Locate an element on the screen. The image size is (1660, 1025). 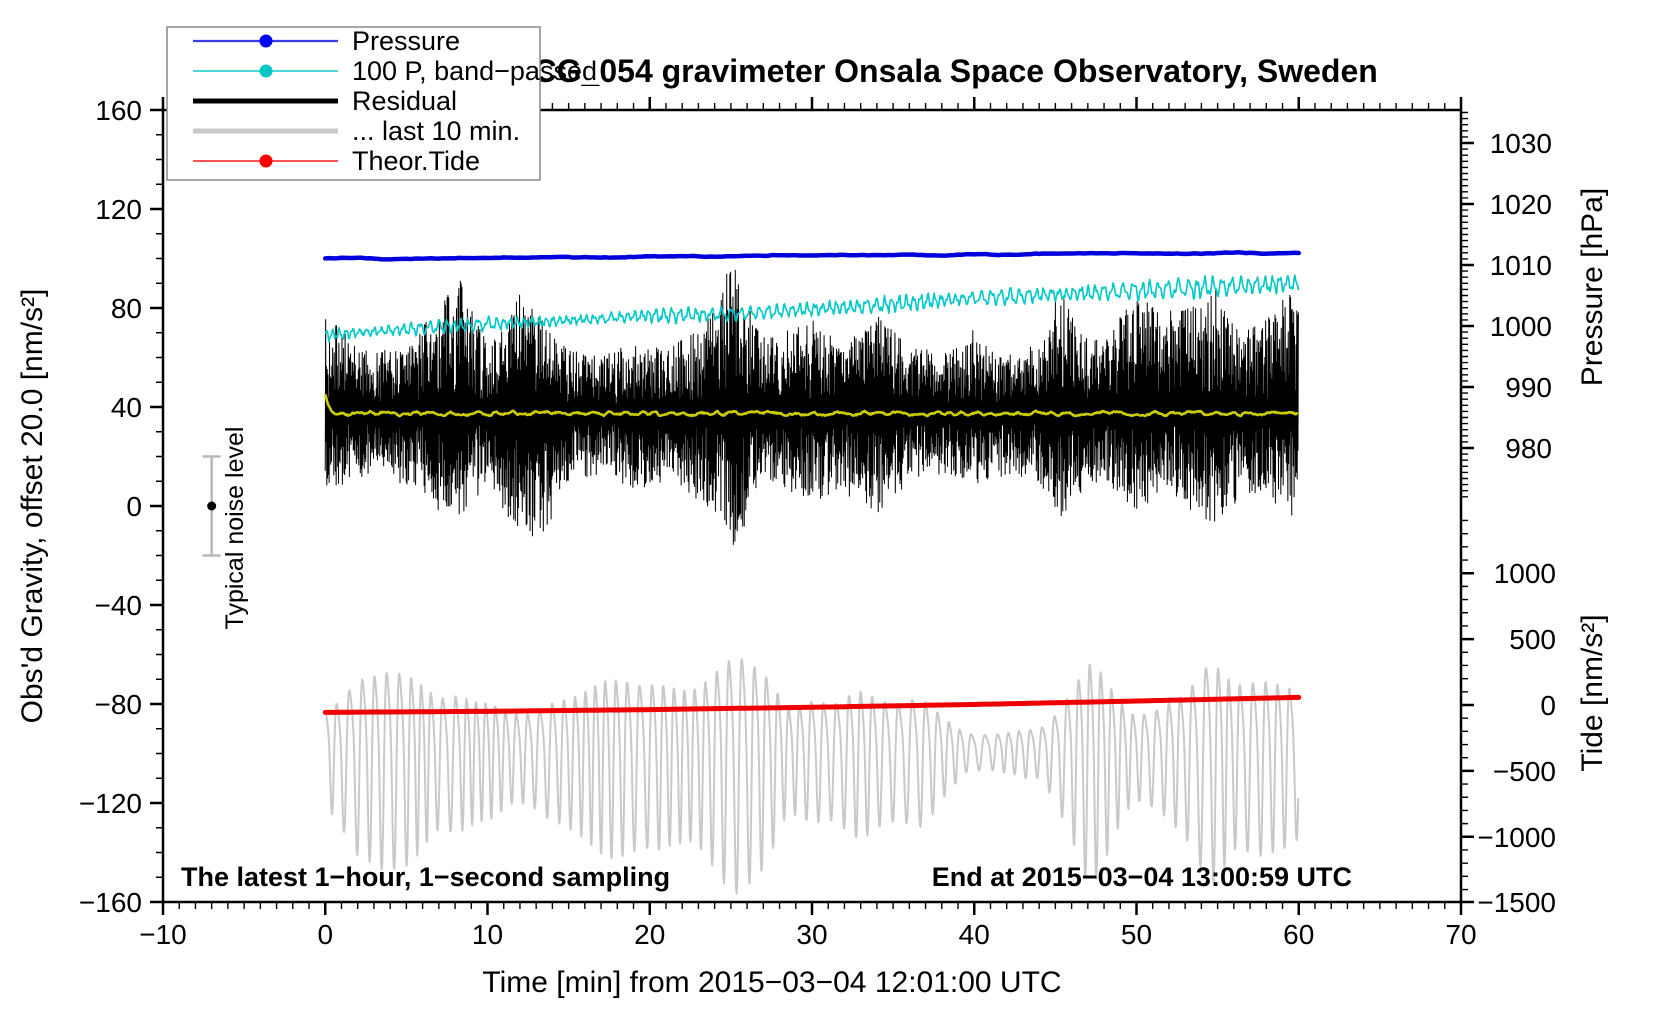
band-passed-dot-icon is located at coordinates (266, 71).